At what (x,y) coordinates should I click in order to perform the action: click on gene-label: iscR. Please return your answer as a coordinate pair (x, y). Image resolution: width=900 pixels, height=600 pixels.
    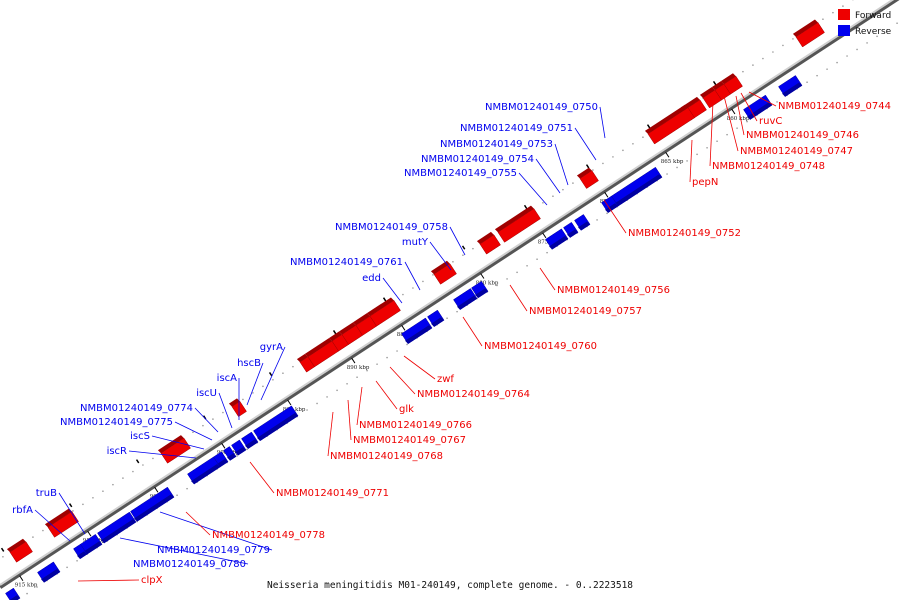
    Looking at the image, I should click on (152, 452).